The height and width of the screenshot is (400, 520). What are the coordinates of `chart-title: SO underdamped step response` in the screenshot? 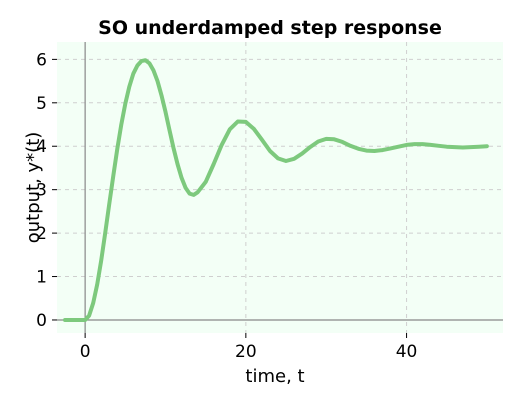 It's located at (270, 28).